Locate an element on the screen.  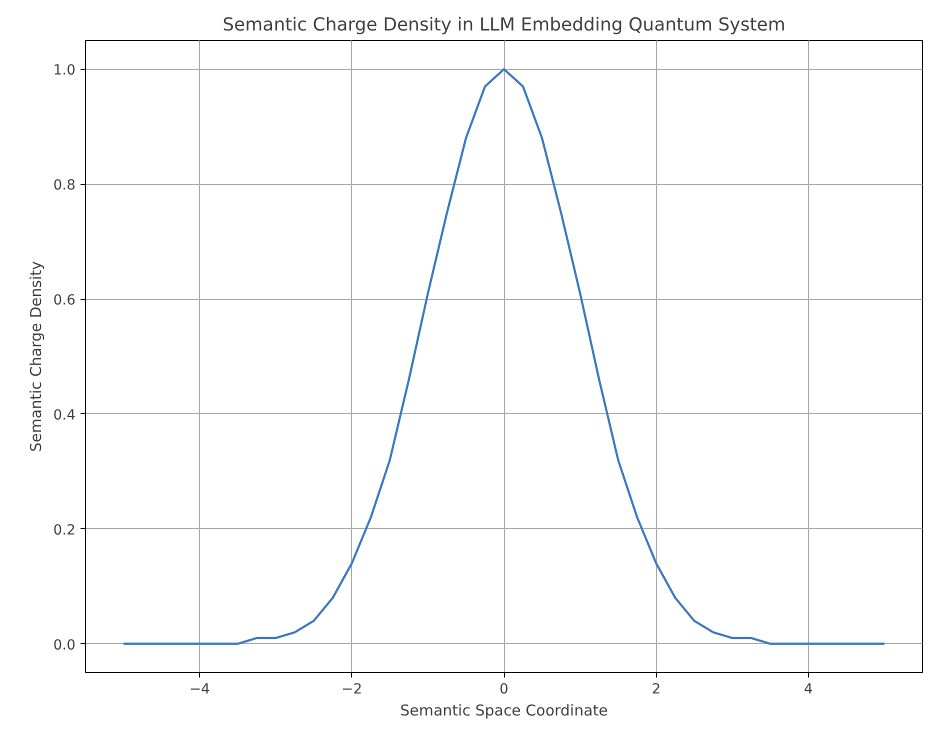
y-tick-label: 1.0 is located at coordinates (64, 70).